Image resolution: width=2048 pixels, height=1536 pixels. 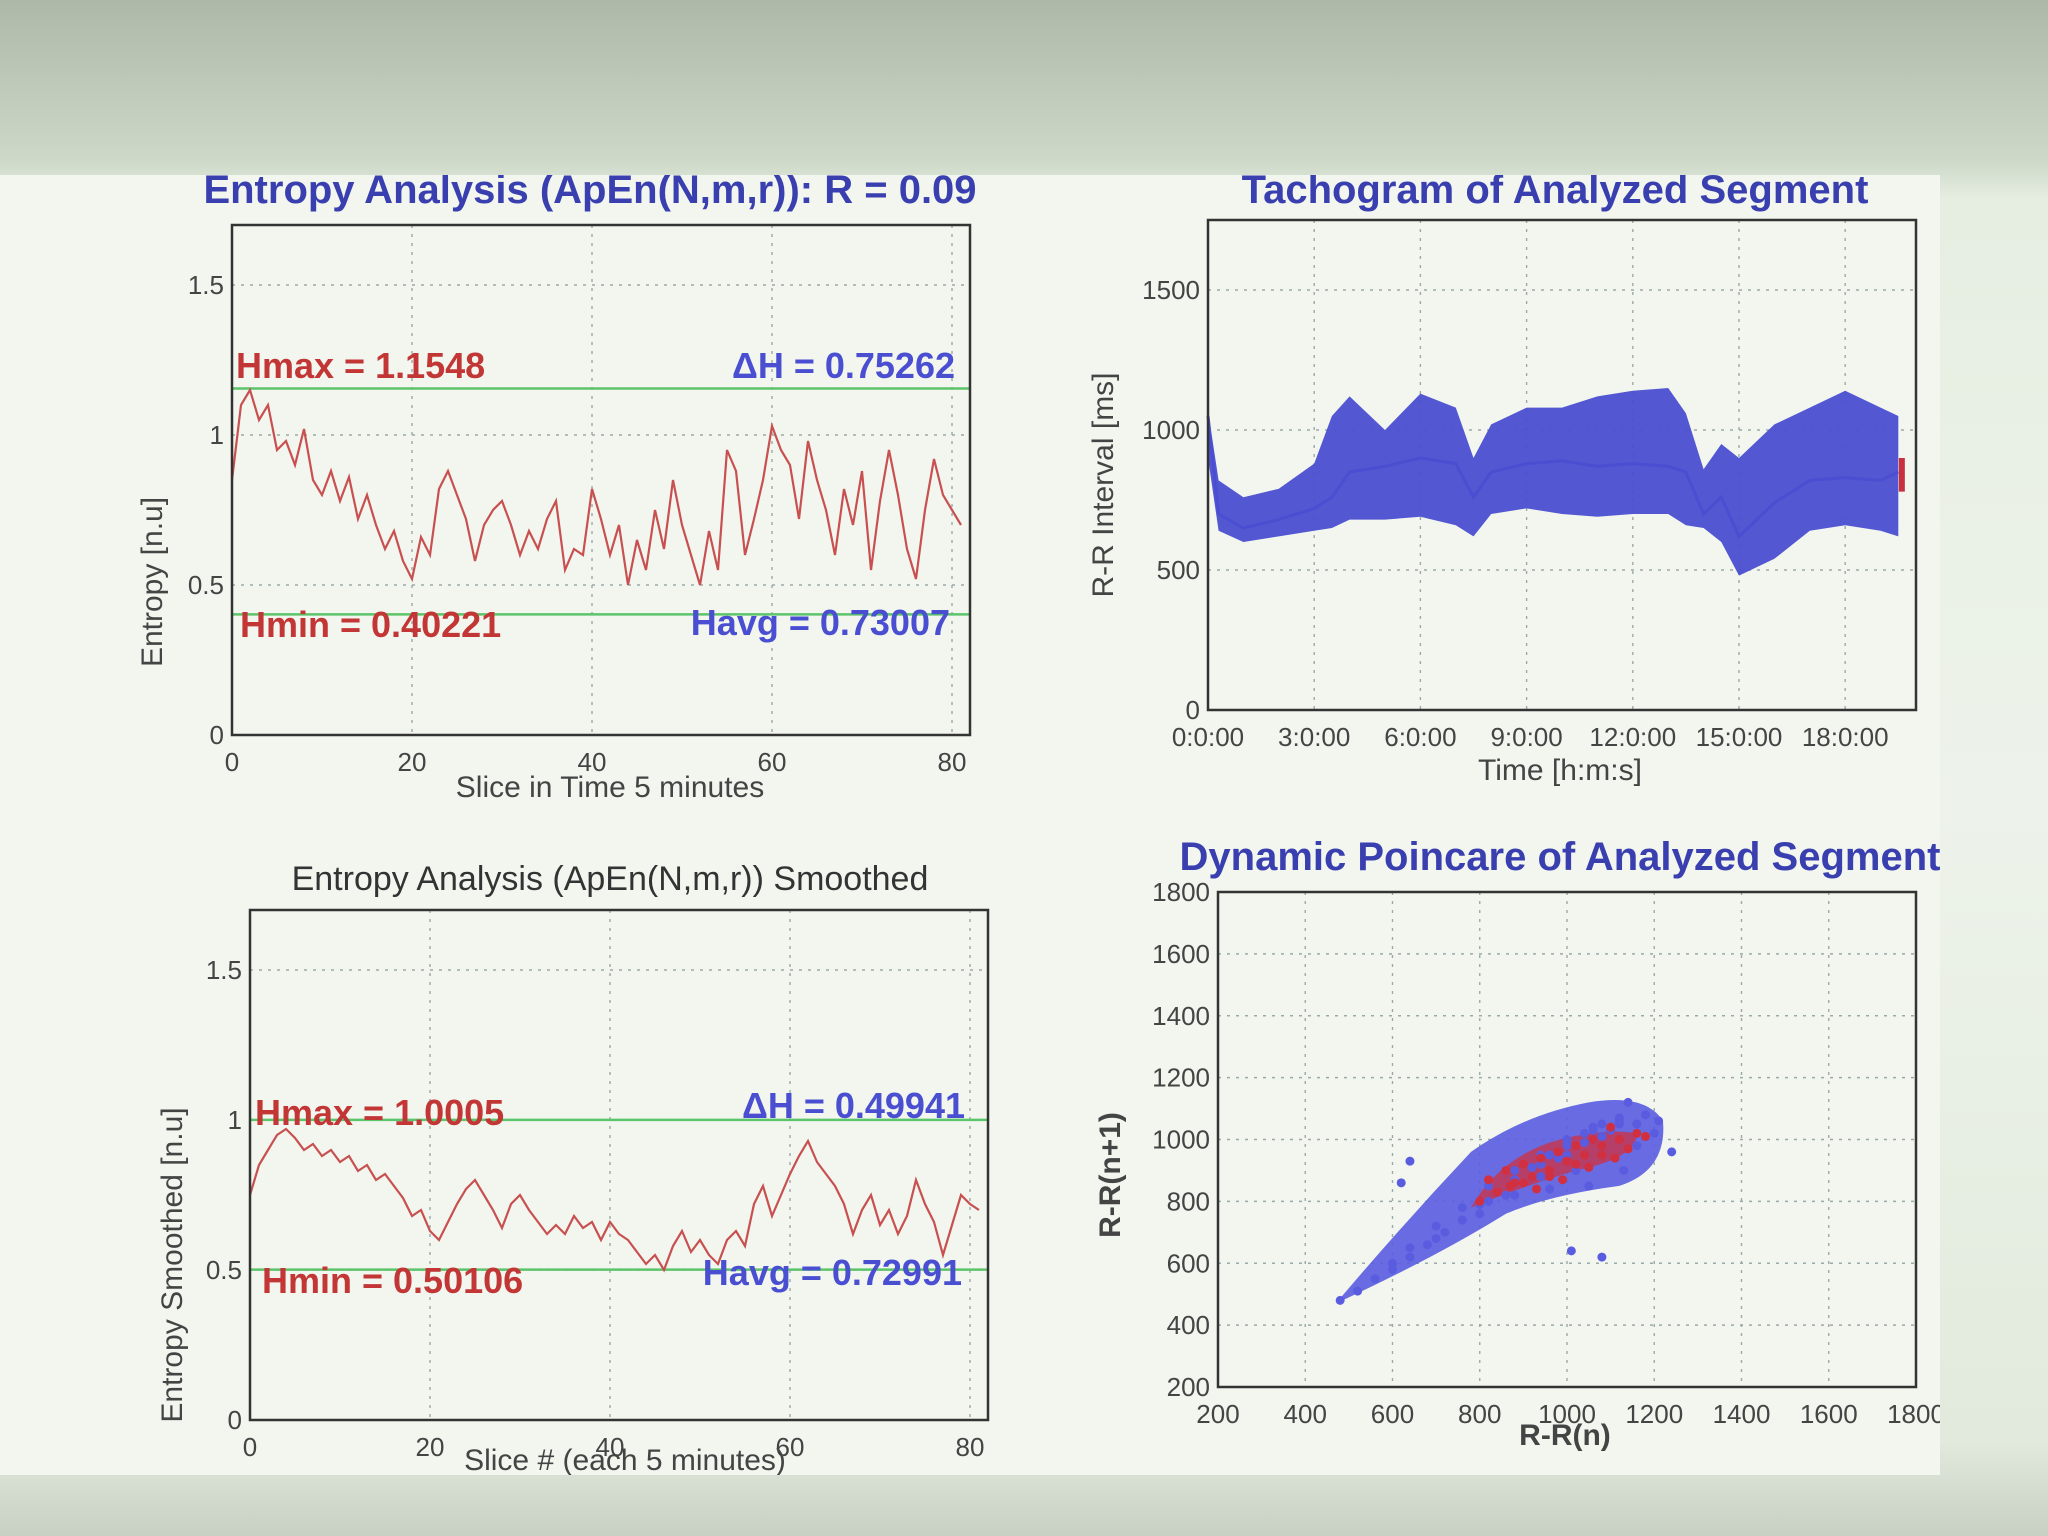 I want to click on tachogram-series-band, so click(x=1553, y=482).